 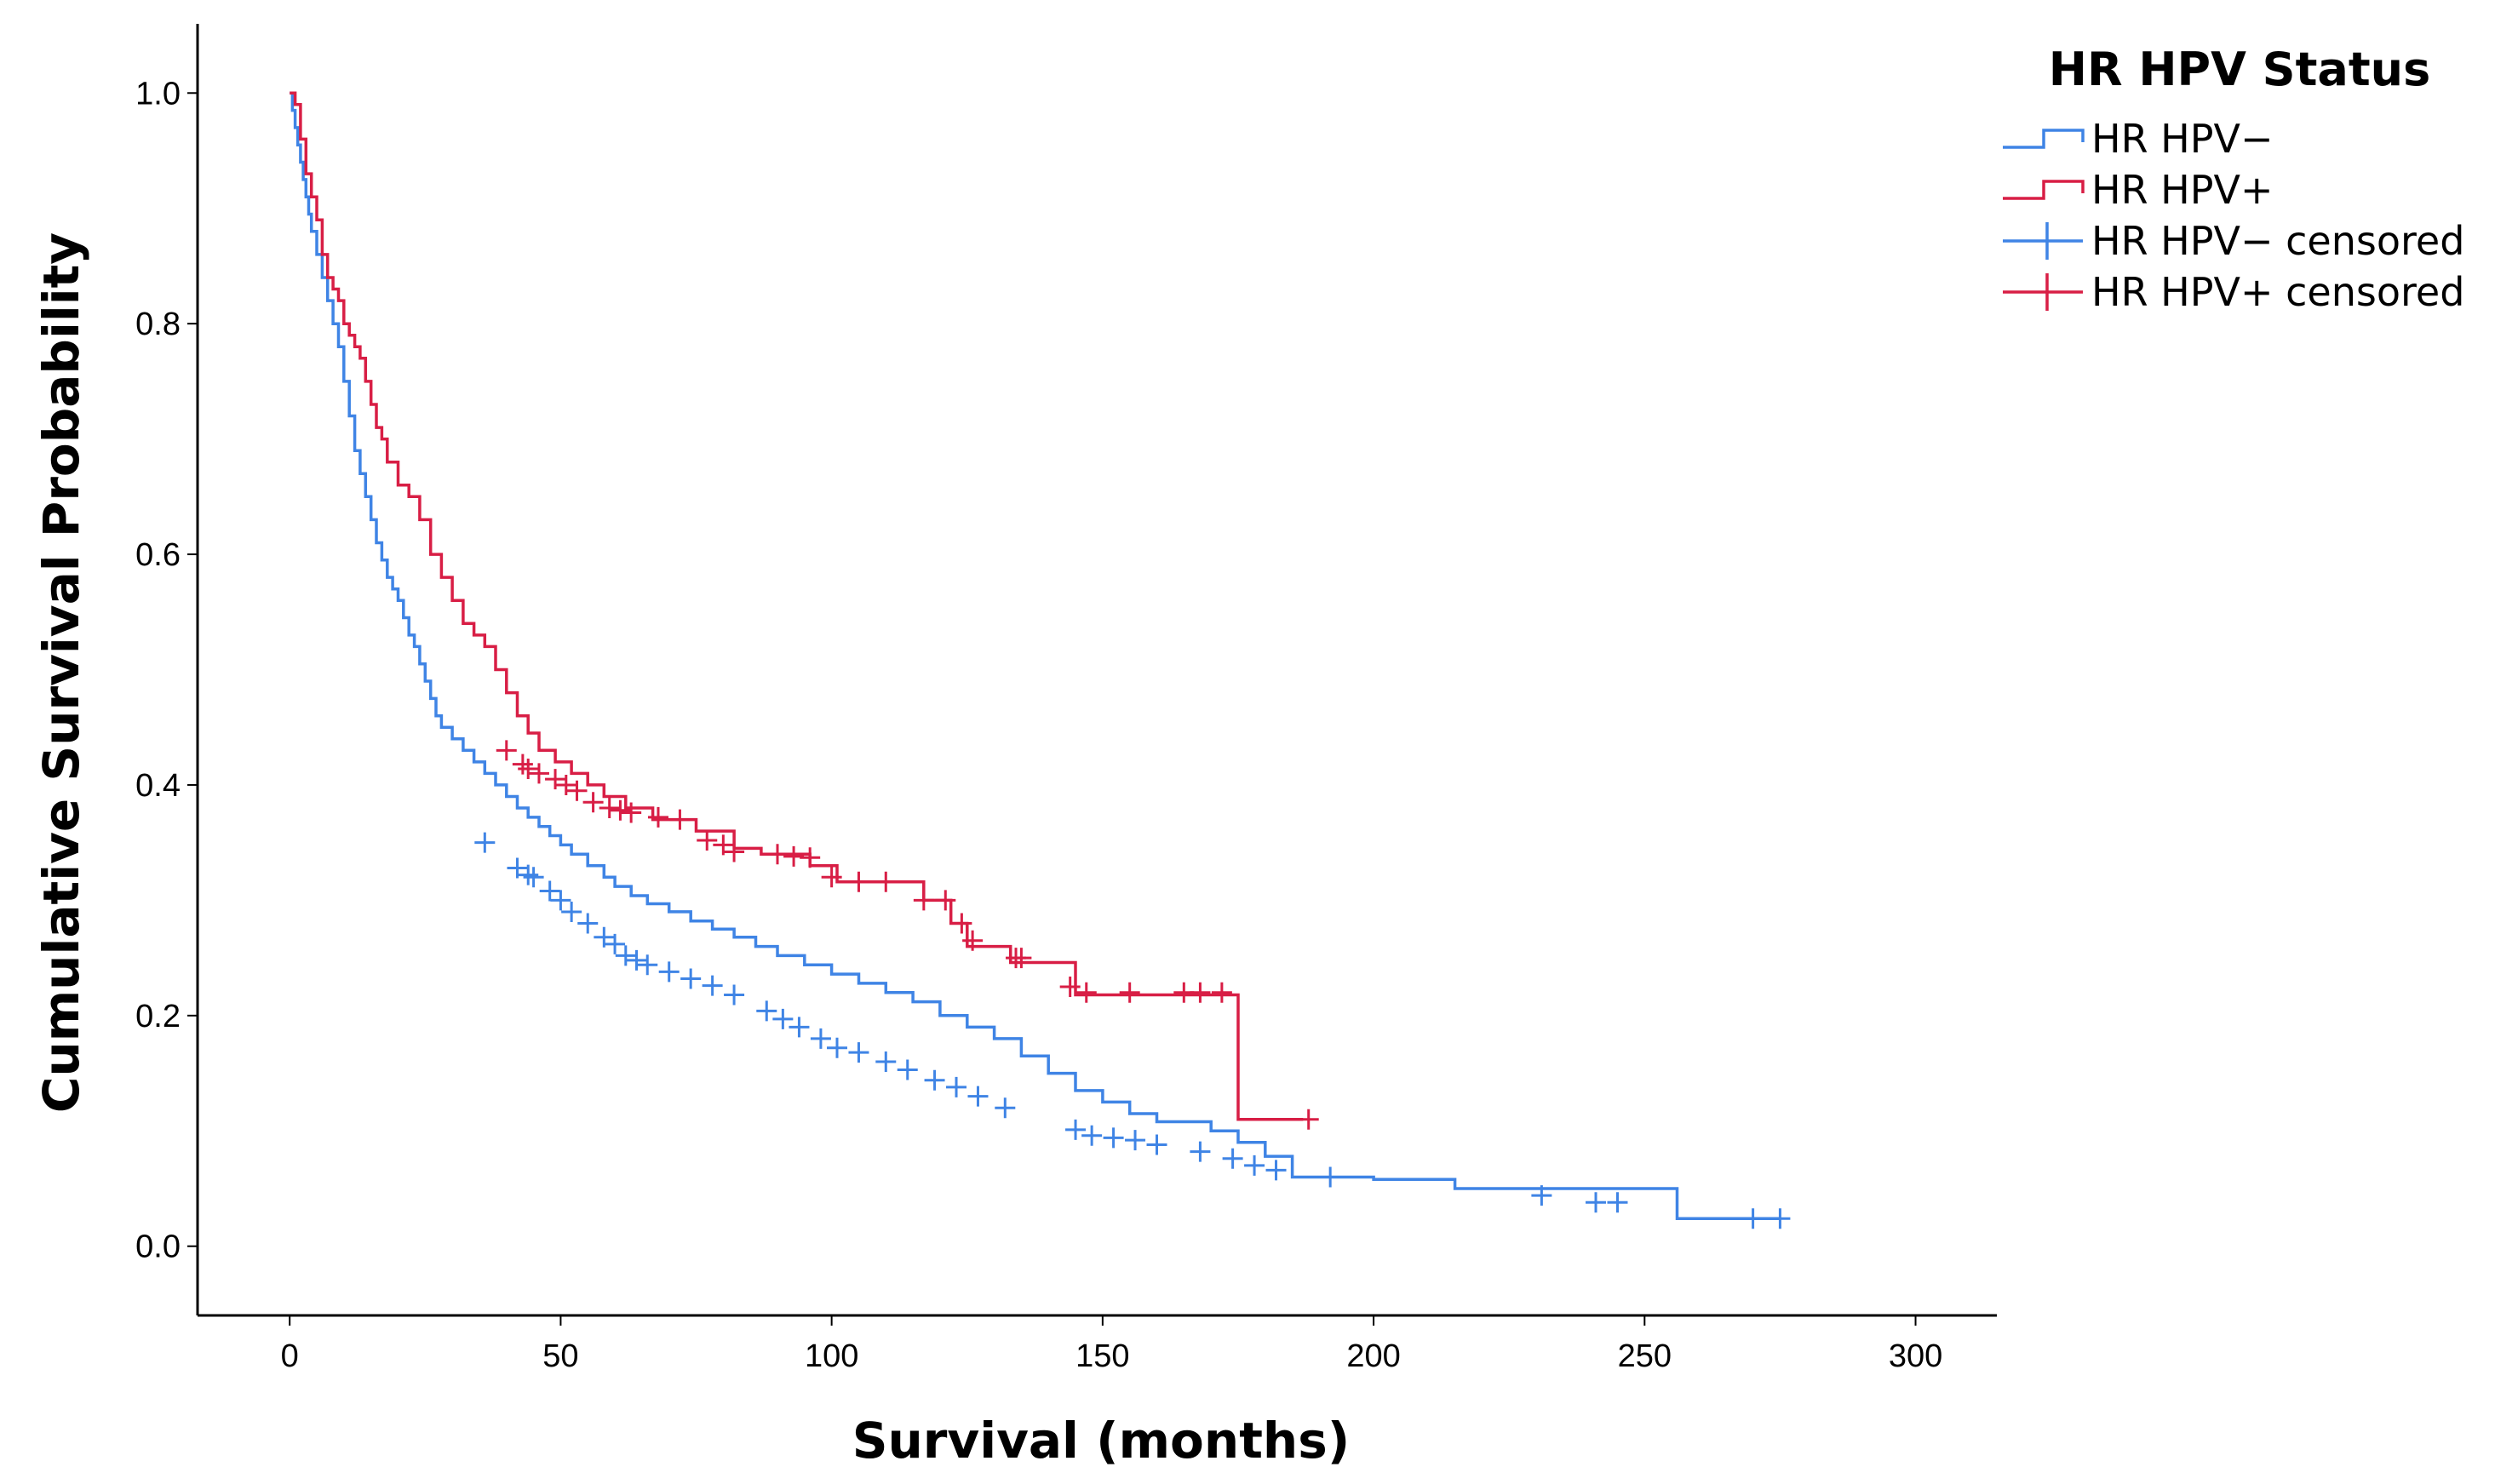 What do you see at coordinates (560, 1356) in the screenshot?
I see `x-tick-label: 50` at bounding box center [560, 1356].